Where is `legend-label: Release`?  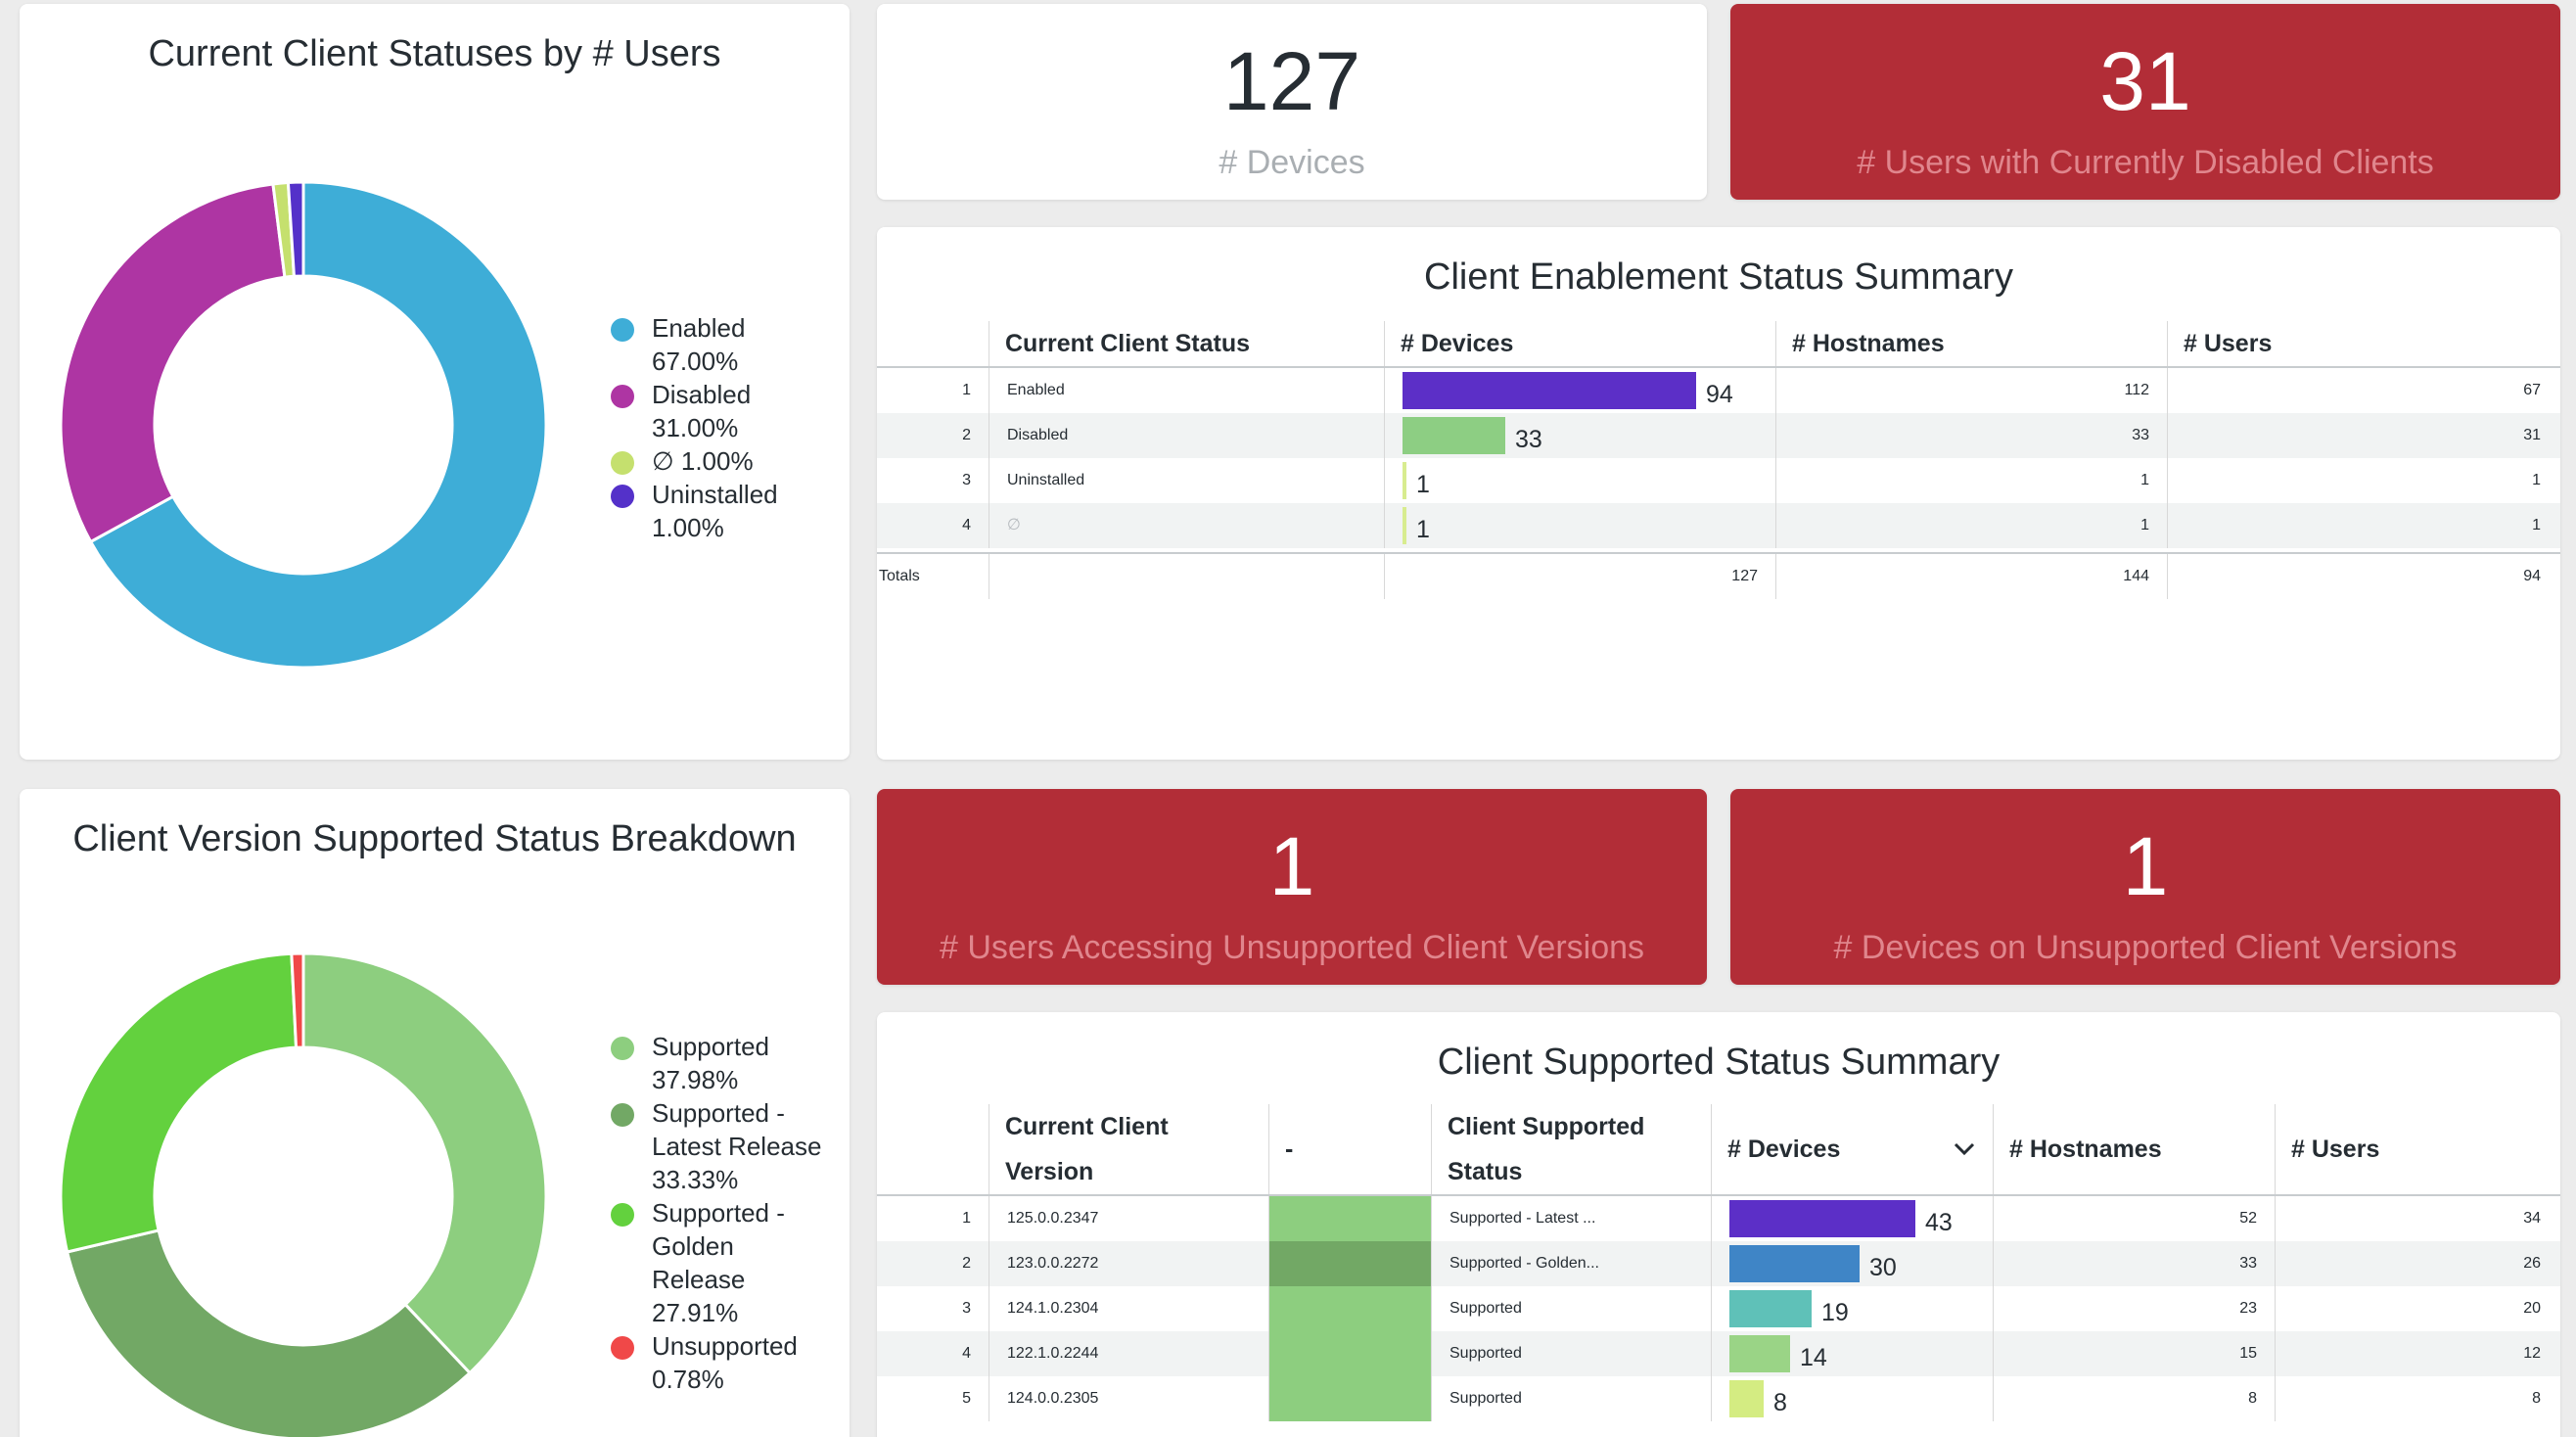
legend-label: Release is located at coordinates (699, 1279).